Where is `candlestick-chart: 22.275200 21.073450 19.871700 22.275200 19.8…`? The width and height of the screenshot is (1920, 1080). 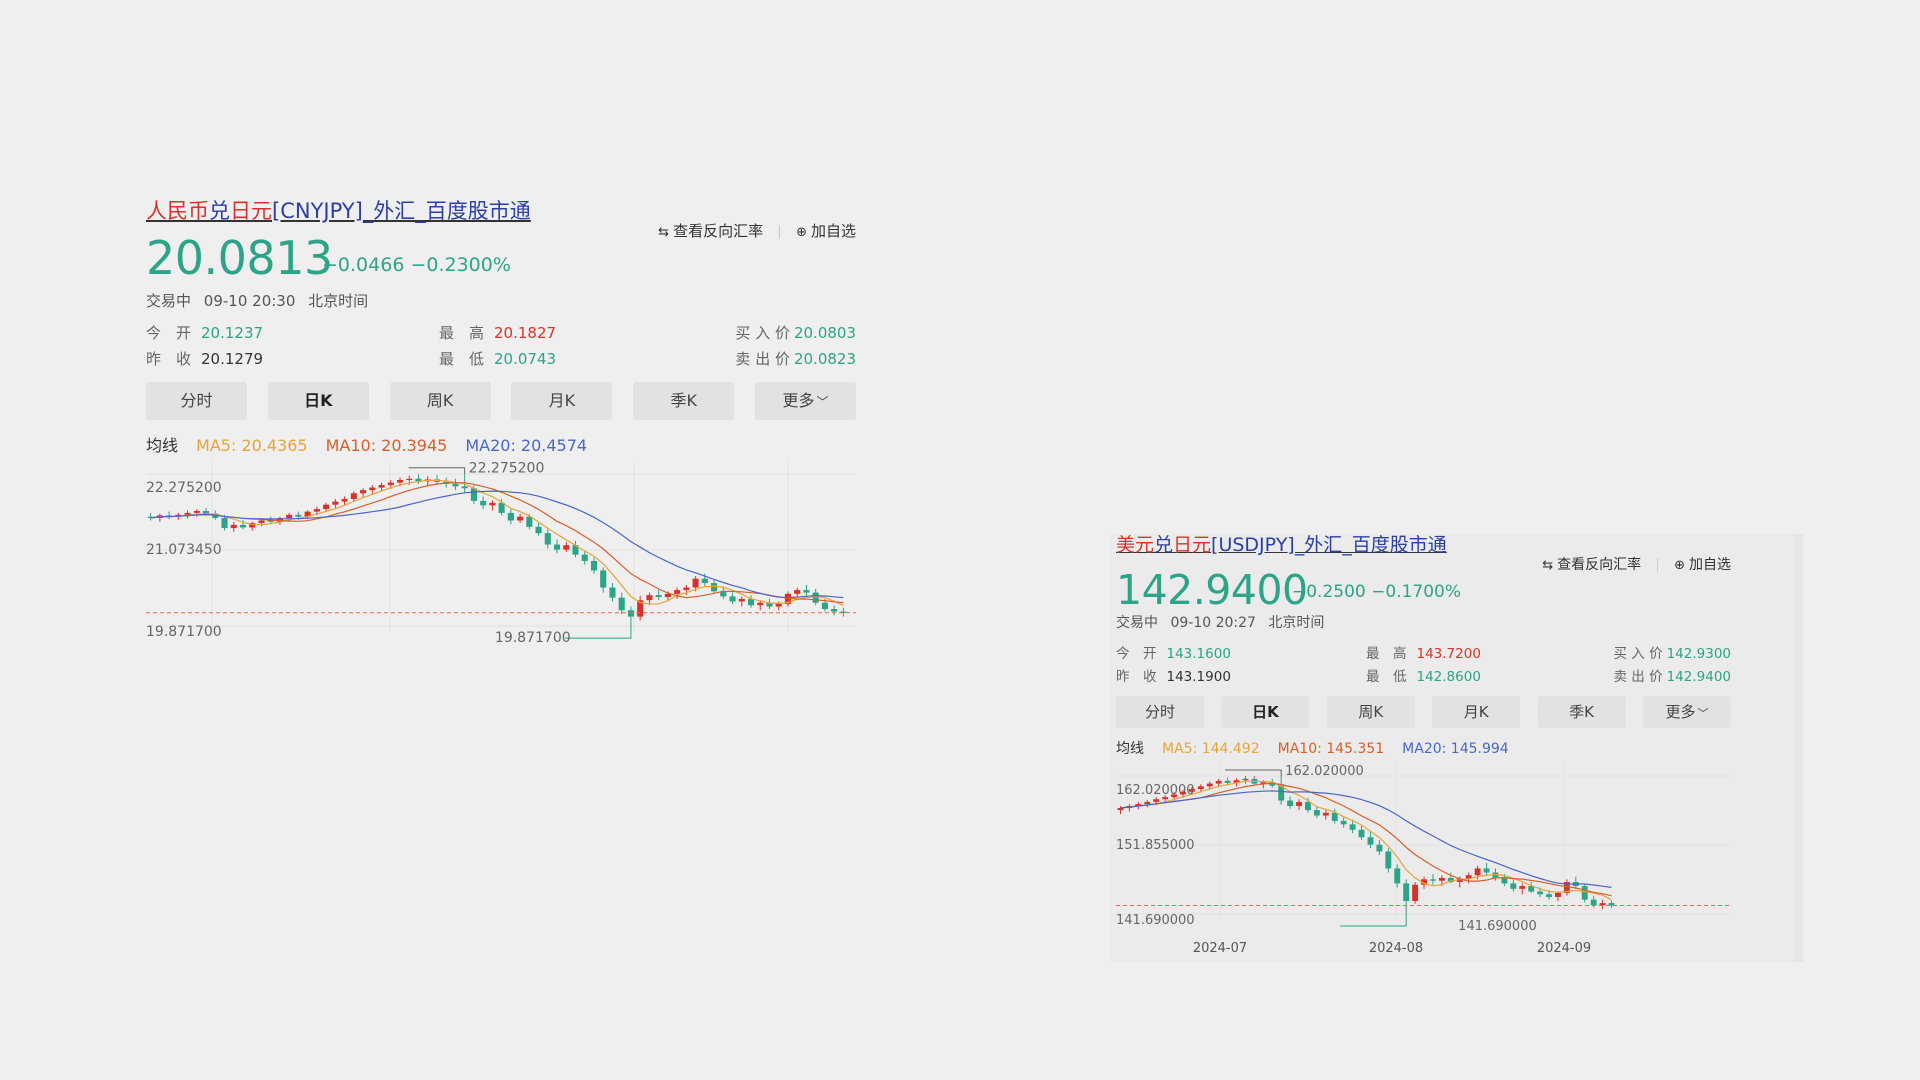 candlestick-chart: 22.275200 21.073450 19.871700 22.275200 19.8… is located at coordinates (501, 557).